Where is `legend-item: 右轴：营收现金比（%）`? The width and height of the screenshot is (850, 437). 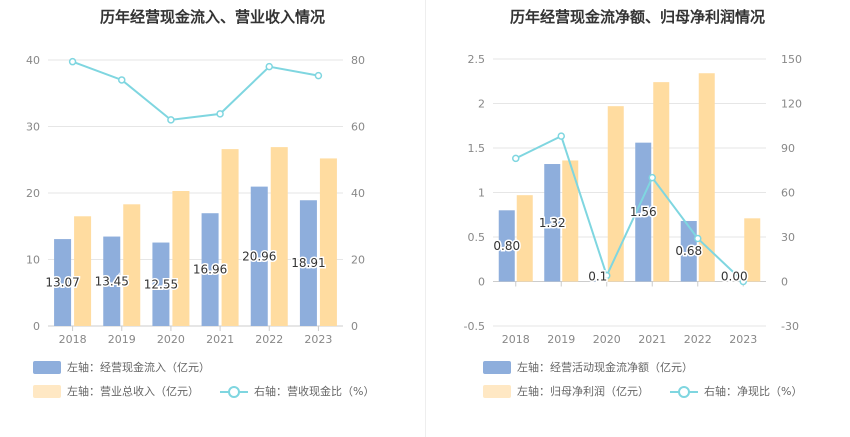 legend-item: 右轴：营收现金比（%） is located at coordinates (297, 391).